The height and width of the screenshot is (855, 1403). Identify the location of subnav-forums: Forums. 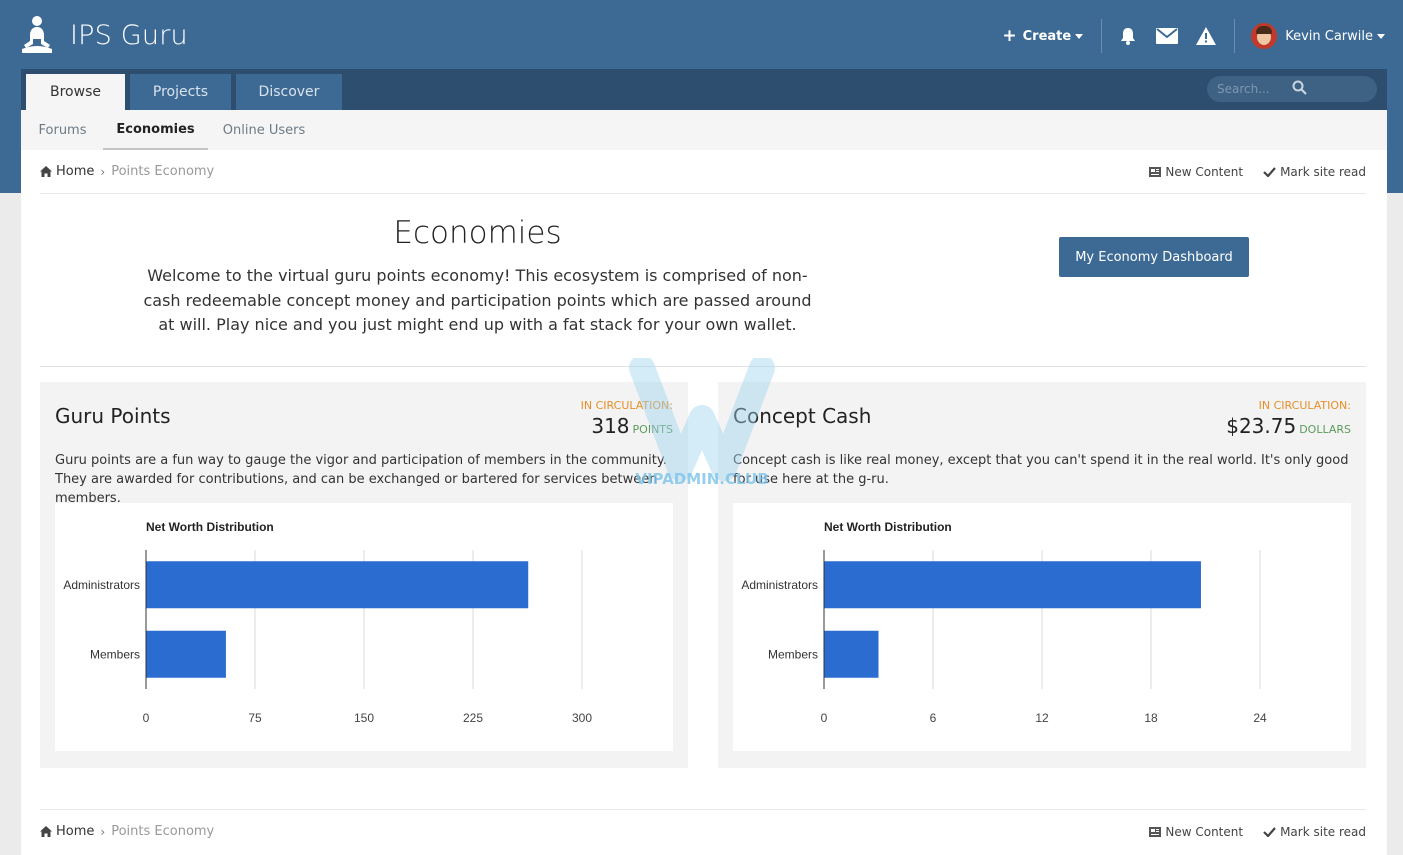
(62, 130).